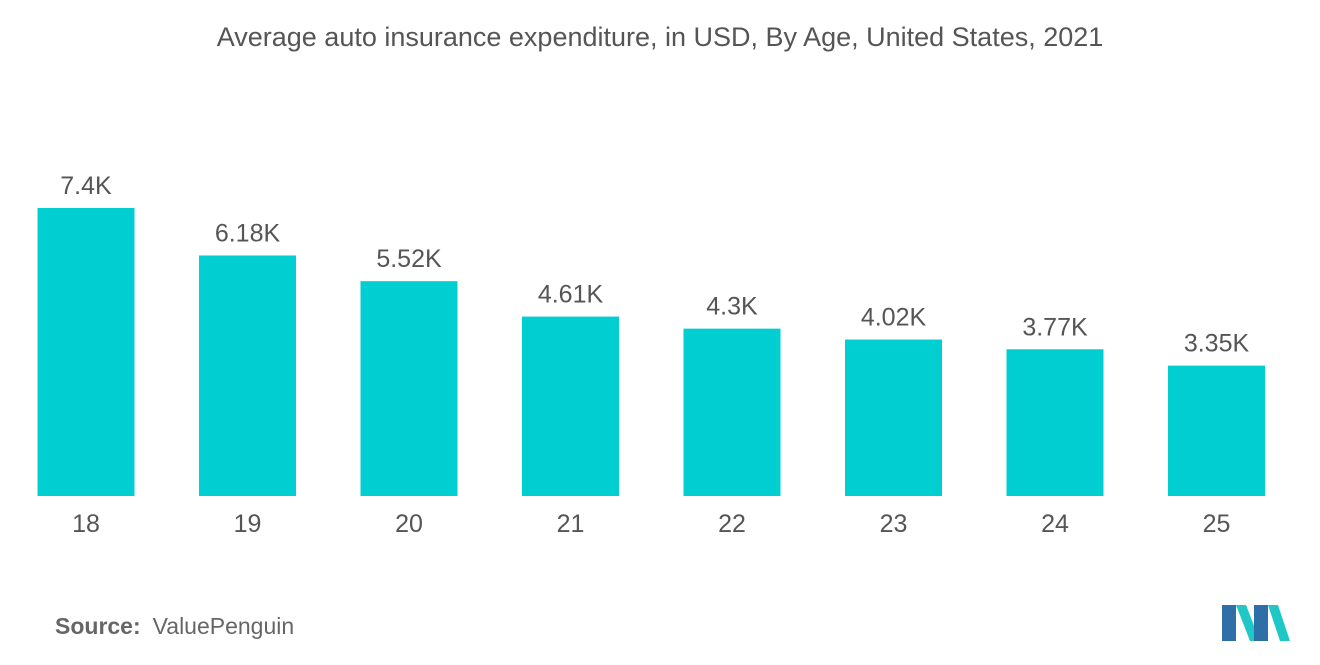 This screenshot has height=665, width=1320. Describe the element at coordinates (894, 318) in the screenshot. I see `data-label-23: 4.02K` at that location.